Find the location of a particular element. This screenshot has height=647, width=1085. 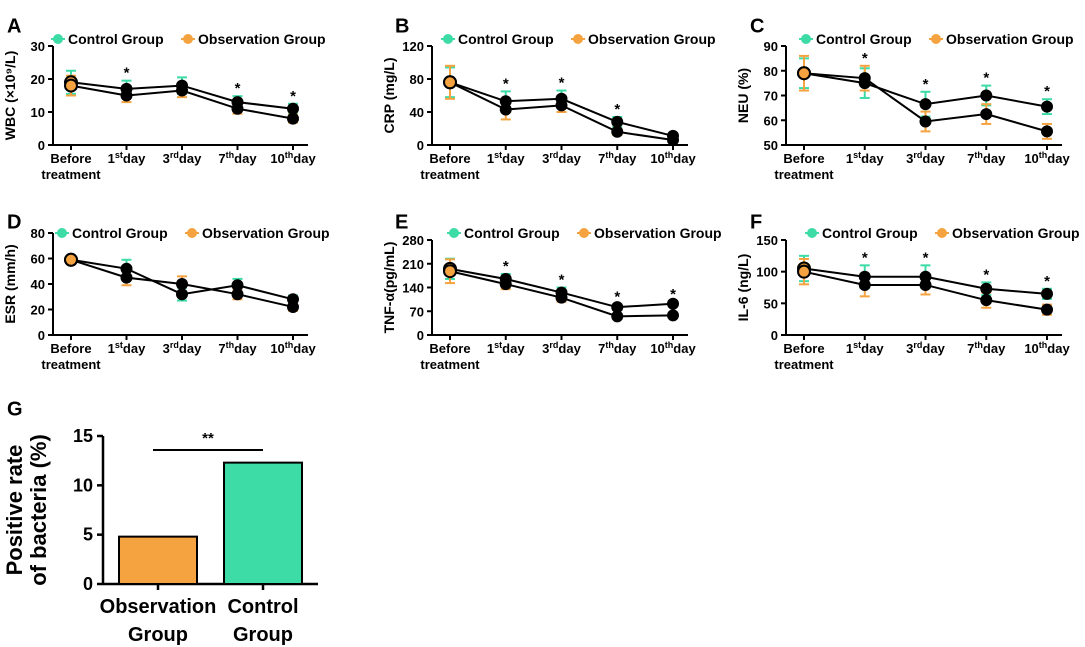

panel-label: B is located at coordinates (402, 27).